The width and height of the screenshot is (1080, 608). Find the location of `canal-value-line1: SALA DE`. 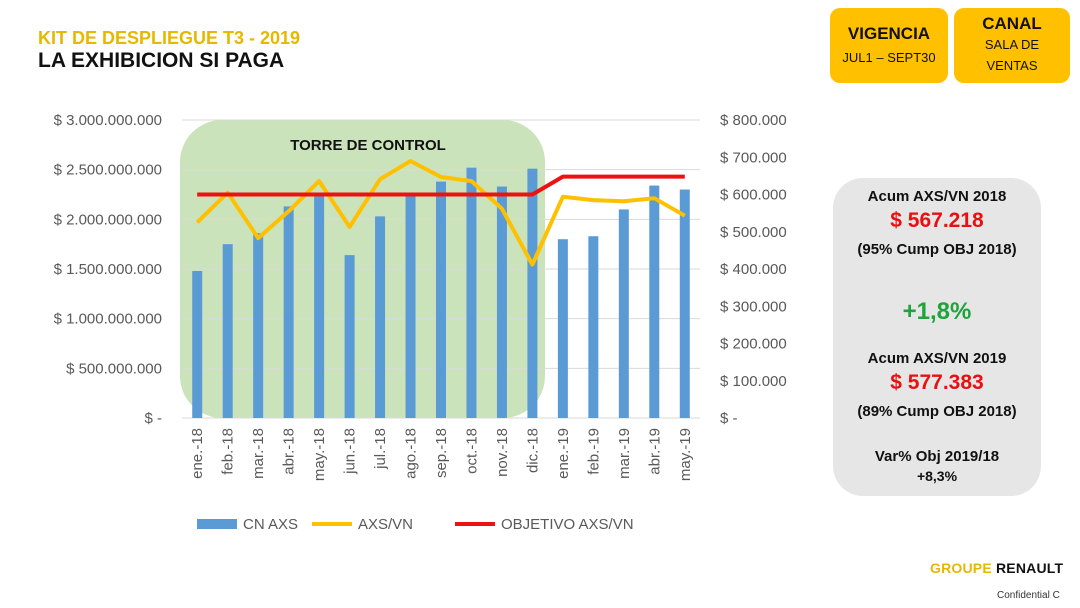

canal-value-line1: SALA DE is located at coordinates (1012, 44).